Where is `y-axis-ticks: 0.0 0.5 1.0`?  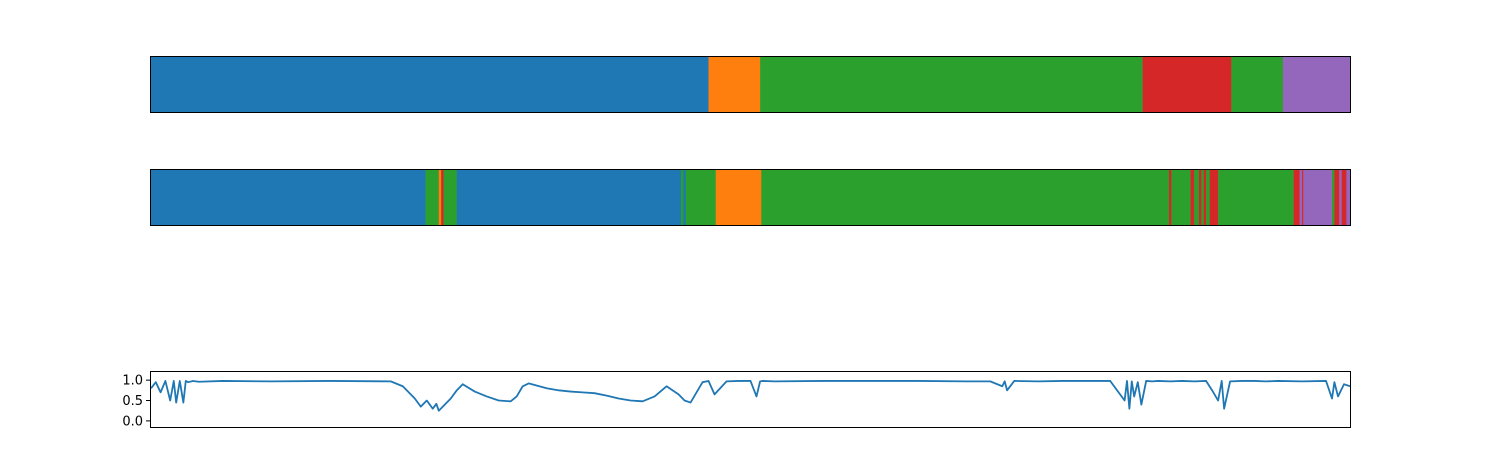
y-axis-ticks: 0.0 0.5 1.0 is located at coordinates (136, 401).